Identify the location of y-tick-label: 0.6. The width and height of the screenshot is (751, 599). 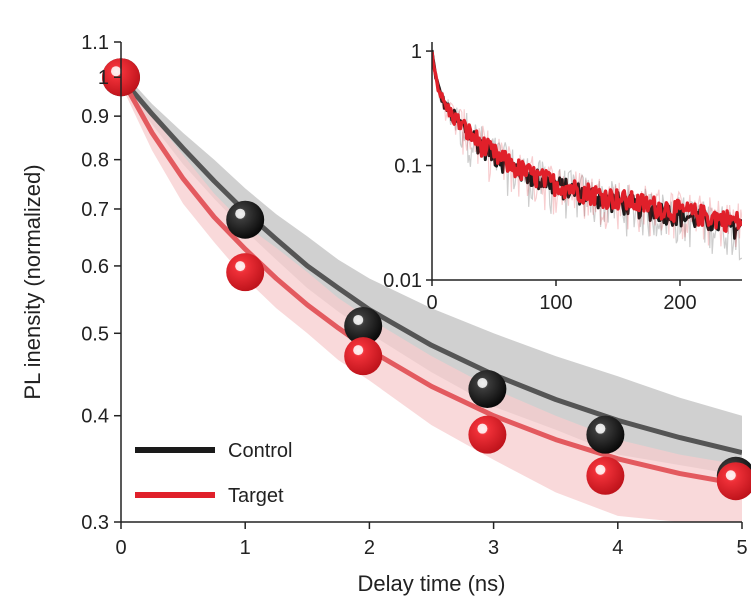
(95, 267).